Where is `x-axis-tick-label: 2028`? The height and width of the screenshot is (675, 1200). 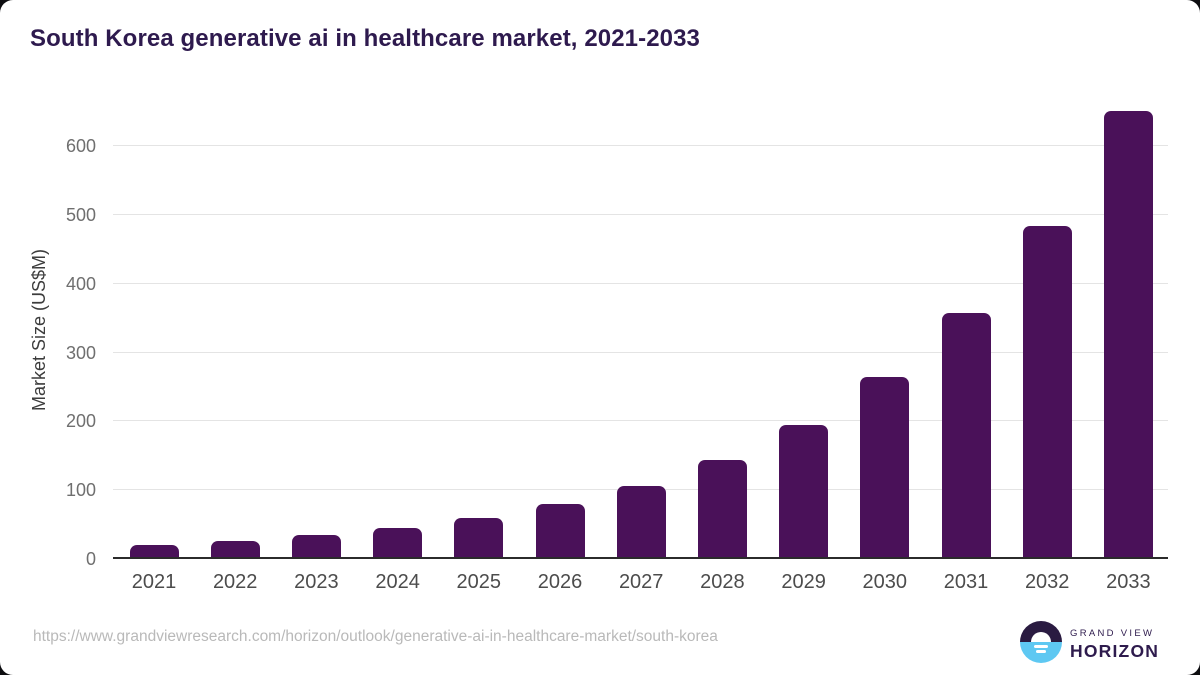
x-axis-tick-label: 2028 is located at coordinates (722, 582).